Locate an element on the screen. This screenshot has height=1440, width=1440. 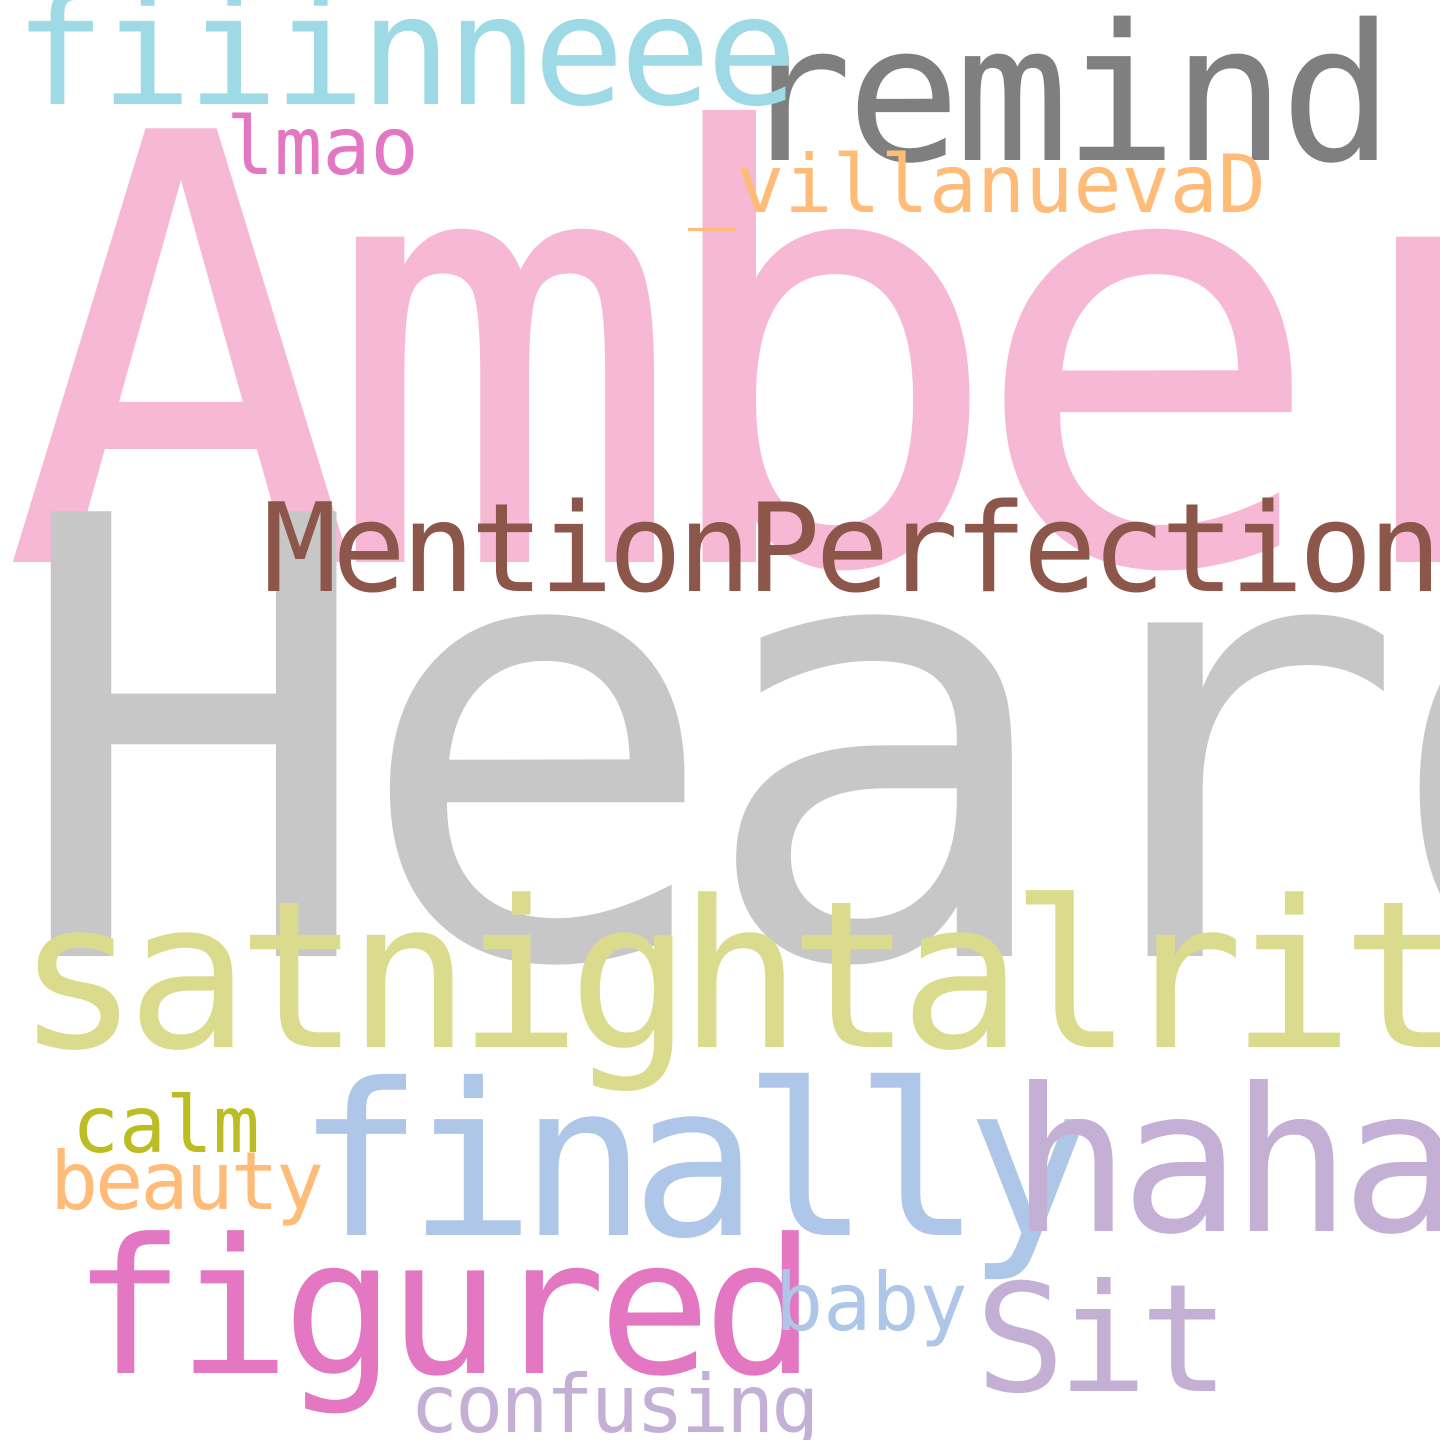
word-fiiinneee: fiiinneee is located at coordinates (406, 70).